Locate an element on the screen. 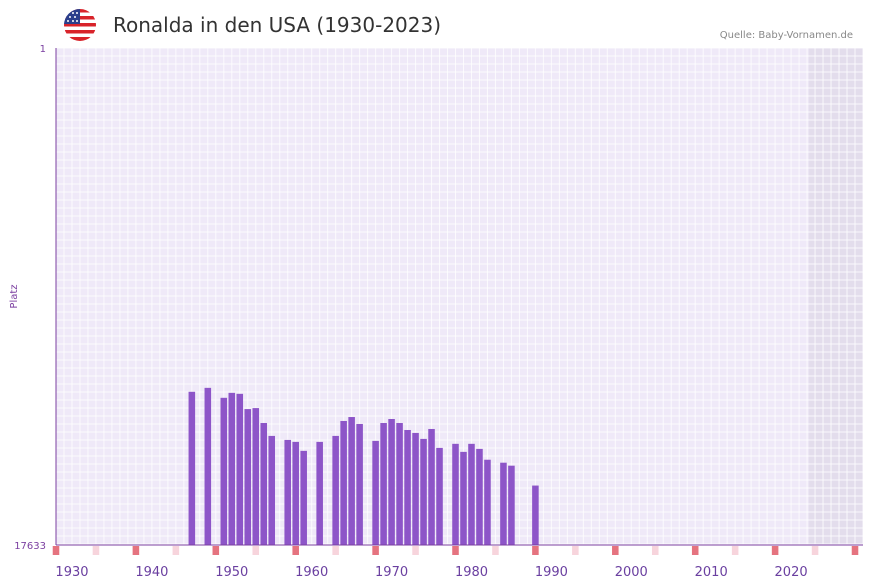  marker-1998 is located at coordinates (615, 550).